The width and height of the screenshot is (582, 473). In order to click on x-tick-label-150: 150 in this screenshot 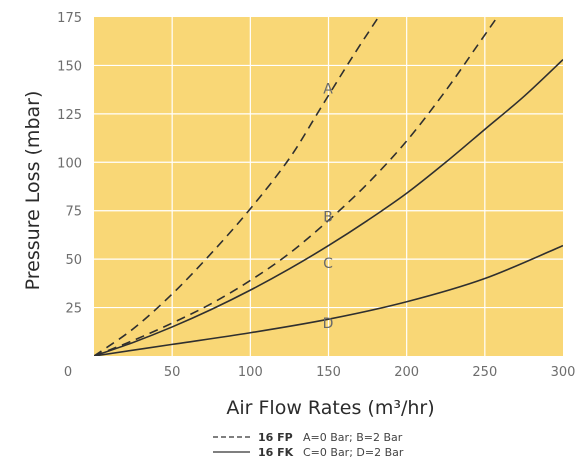, I will do `click(328, 372)`.